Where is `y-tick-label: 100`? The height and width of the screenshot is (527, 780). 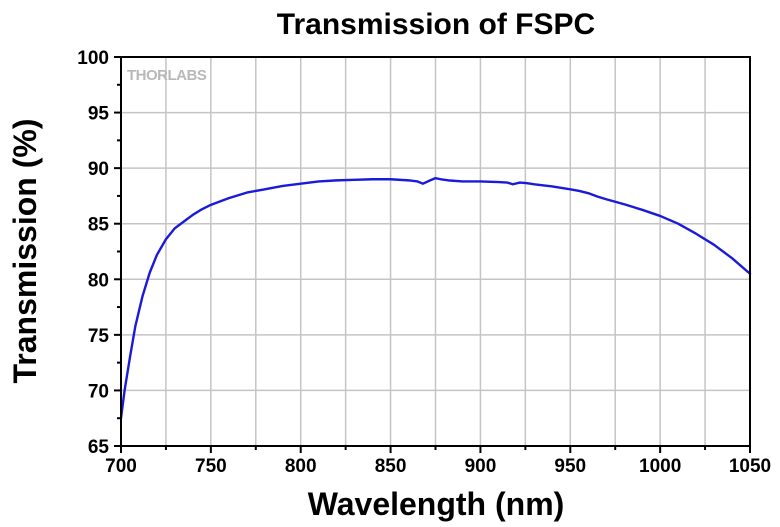
y-tick-label: 100 is located at coordinates (93, 58).